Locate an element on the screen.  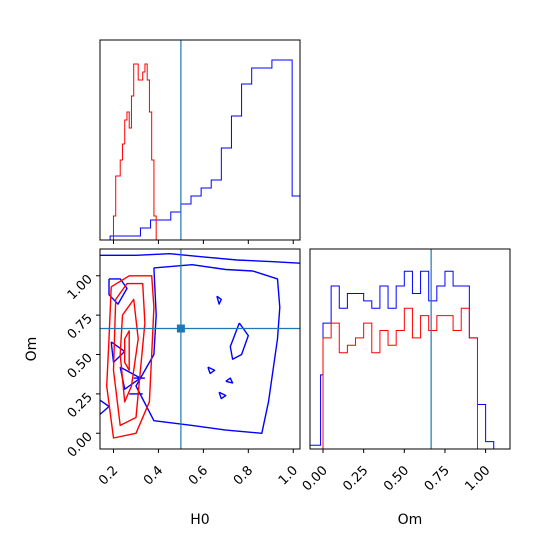
om-hist-tick-label: 0.75 is located at coordinates (437, 478).